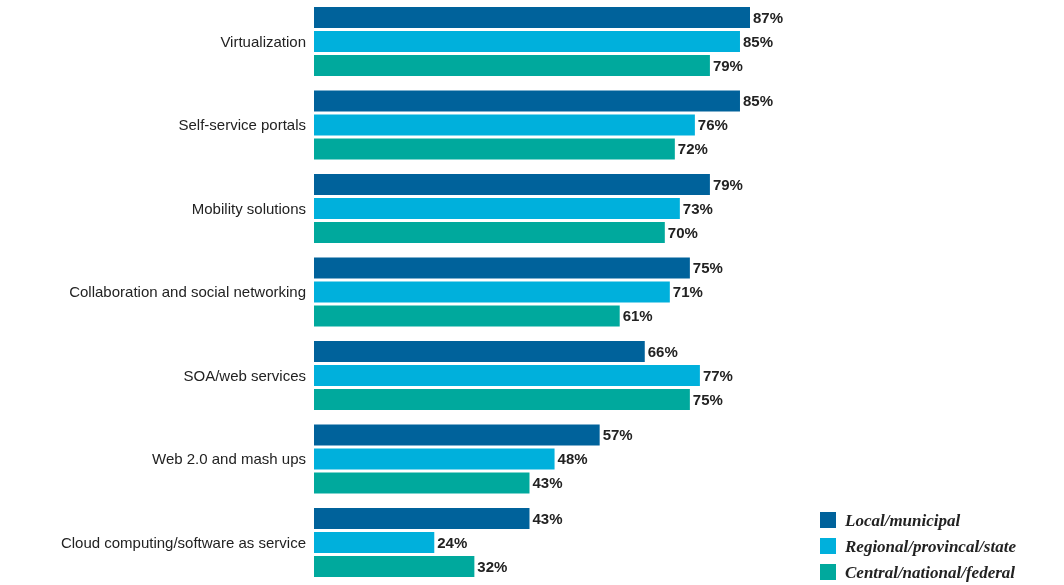 This screenshot has height=585, width=1064. What do you see at coordinates (692, 149) in the screenshot?
I see `data-label: 72%` at bounding box center [692, 149].